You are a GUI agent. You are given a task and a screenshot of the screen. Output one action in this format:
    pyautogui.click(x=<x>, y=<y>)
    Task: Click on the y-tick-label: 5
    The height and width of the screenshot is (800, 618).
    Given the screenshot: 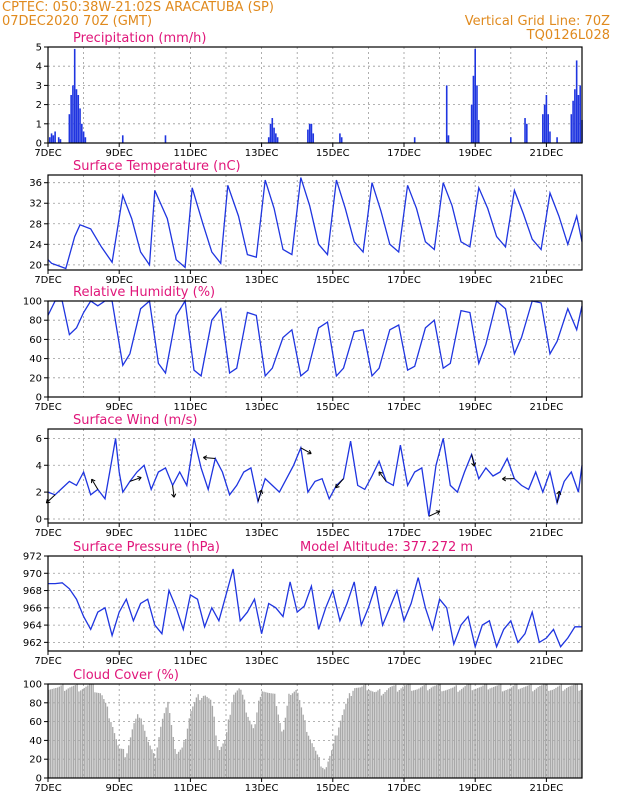 What is the action you would take?
    pyautogui.click(x=39, y=48)
    